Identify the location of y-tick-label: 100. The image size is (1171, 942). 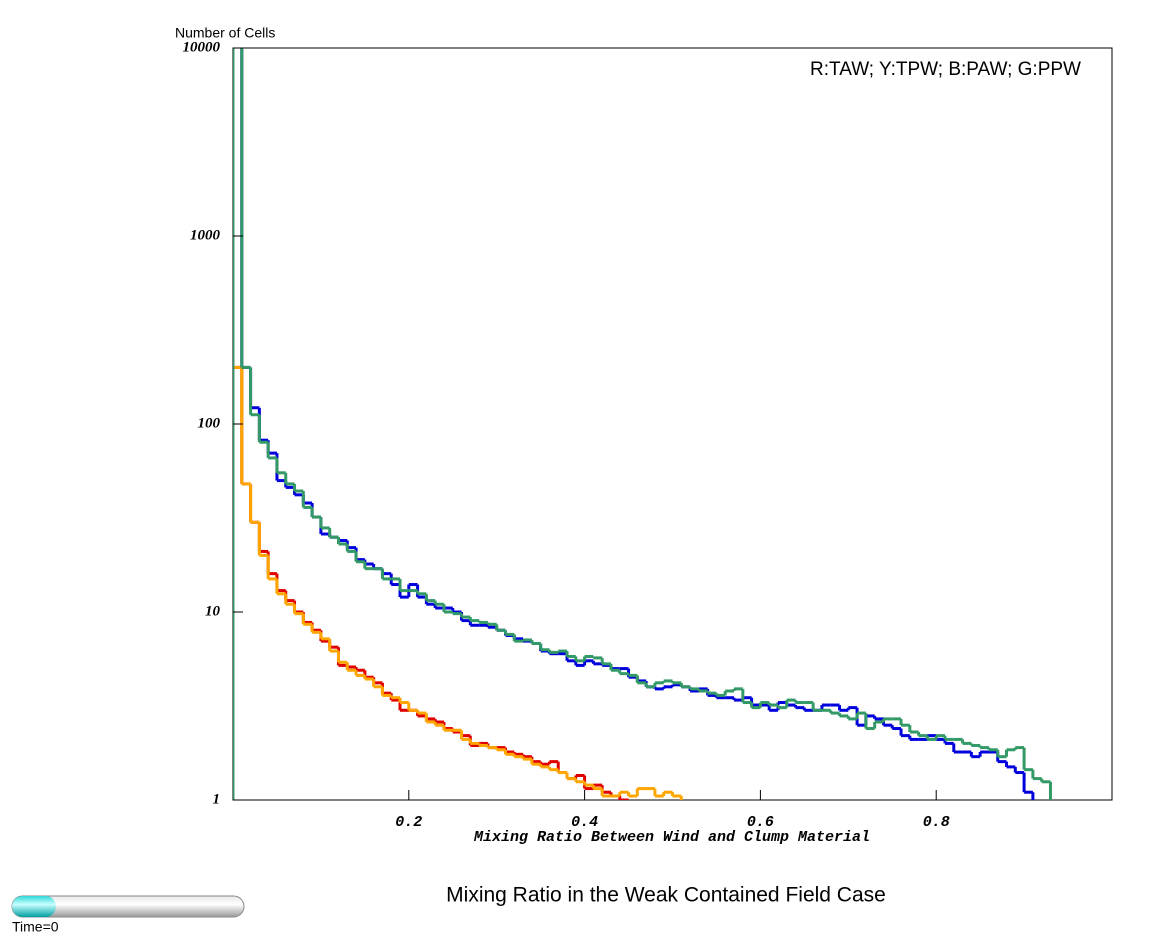
(209, 423).